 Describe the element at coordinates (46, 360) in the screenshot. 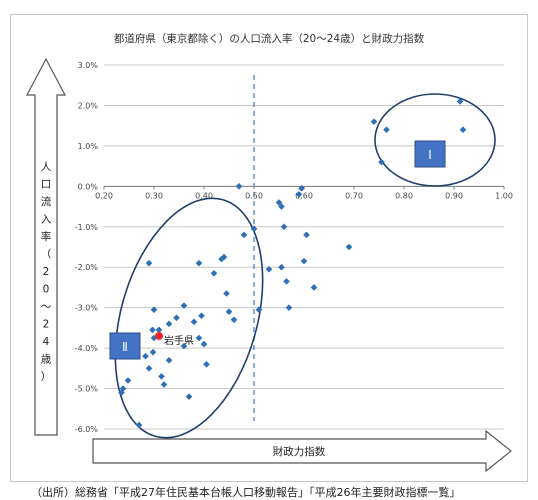

I see `y-arrow-label-char: 歳` at that location.